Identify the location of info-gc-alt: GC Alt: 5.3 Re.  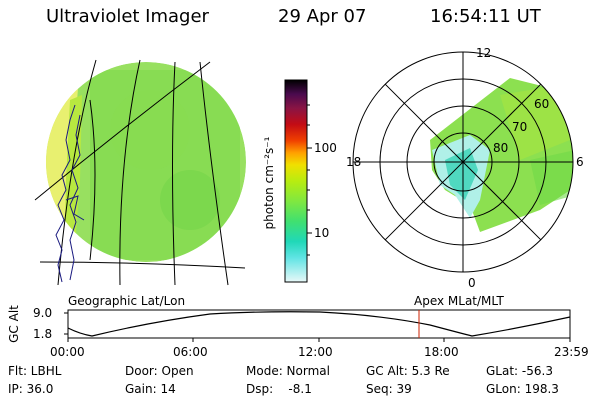
(408, 371).